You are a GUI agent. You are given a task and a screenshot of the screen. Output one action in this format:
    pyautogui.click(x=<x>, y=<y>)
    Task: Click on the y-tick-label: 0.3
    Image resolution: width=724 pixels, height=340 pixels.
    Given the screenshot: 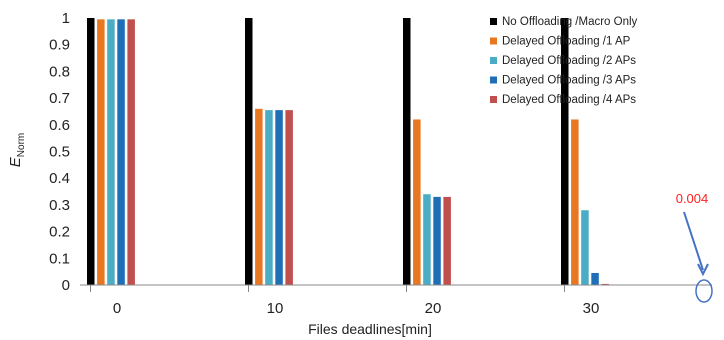 What is the action you would take?
    pyautogui.click(x=59, y=205)
    